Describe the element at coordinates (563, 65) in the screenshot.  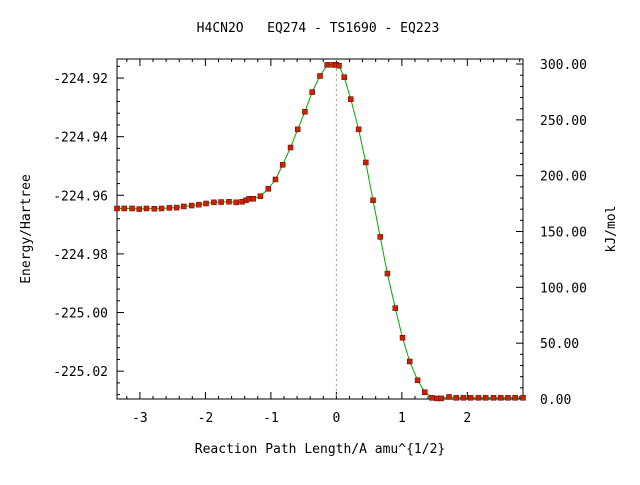
I see `y2-tick-label: 300.00` at that location.